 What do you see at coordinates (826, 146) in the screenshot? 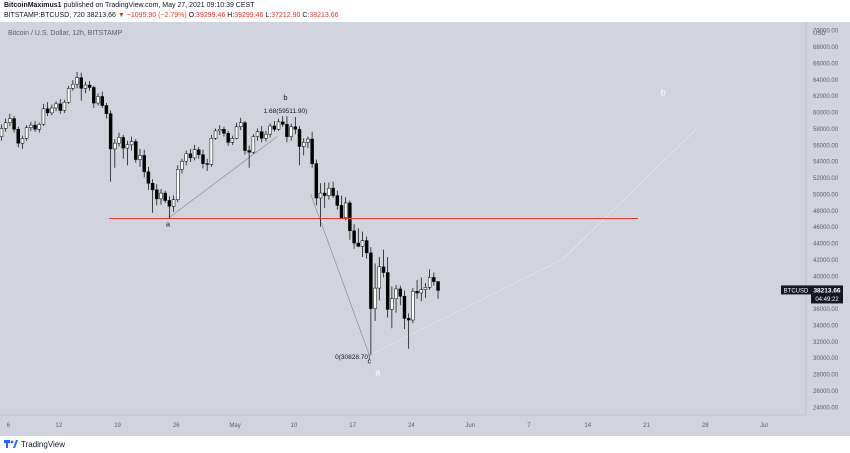
I see `y-tick-label: 56000.00` at bounding box center [826, 146].